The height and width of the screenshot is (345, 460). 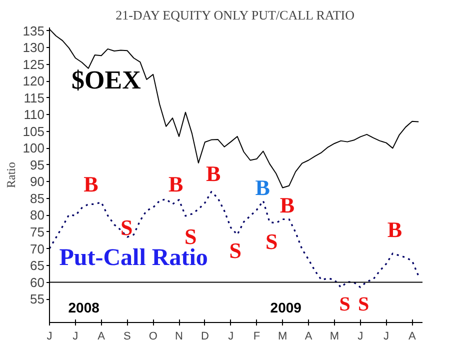 What do you see at coordinates (33, 30) in the screenshot?
I see `y-tick-label: 135` at bounding box center [33, 30].